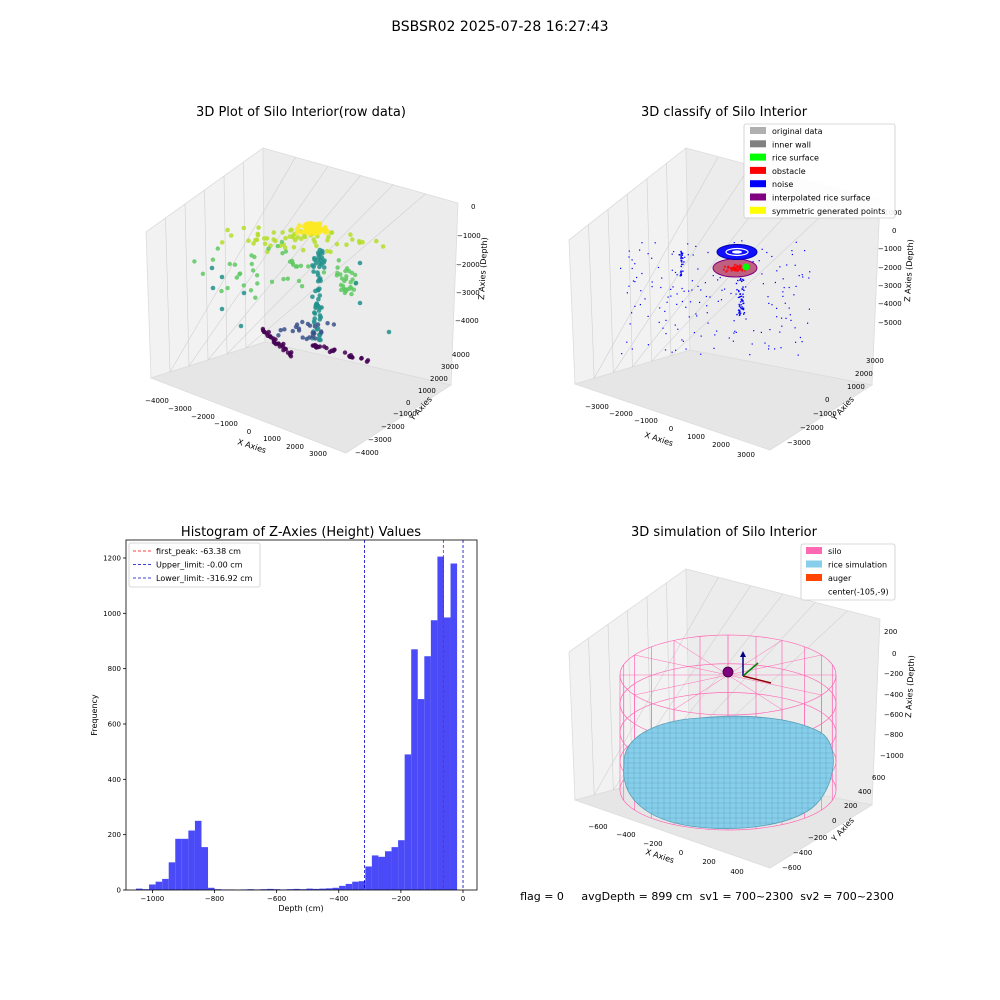  What do you see at coordinates (791, 144) in the screenshot?
I see `legend-label: inner wall` at bounding box center [791, 144].